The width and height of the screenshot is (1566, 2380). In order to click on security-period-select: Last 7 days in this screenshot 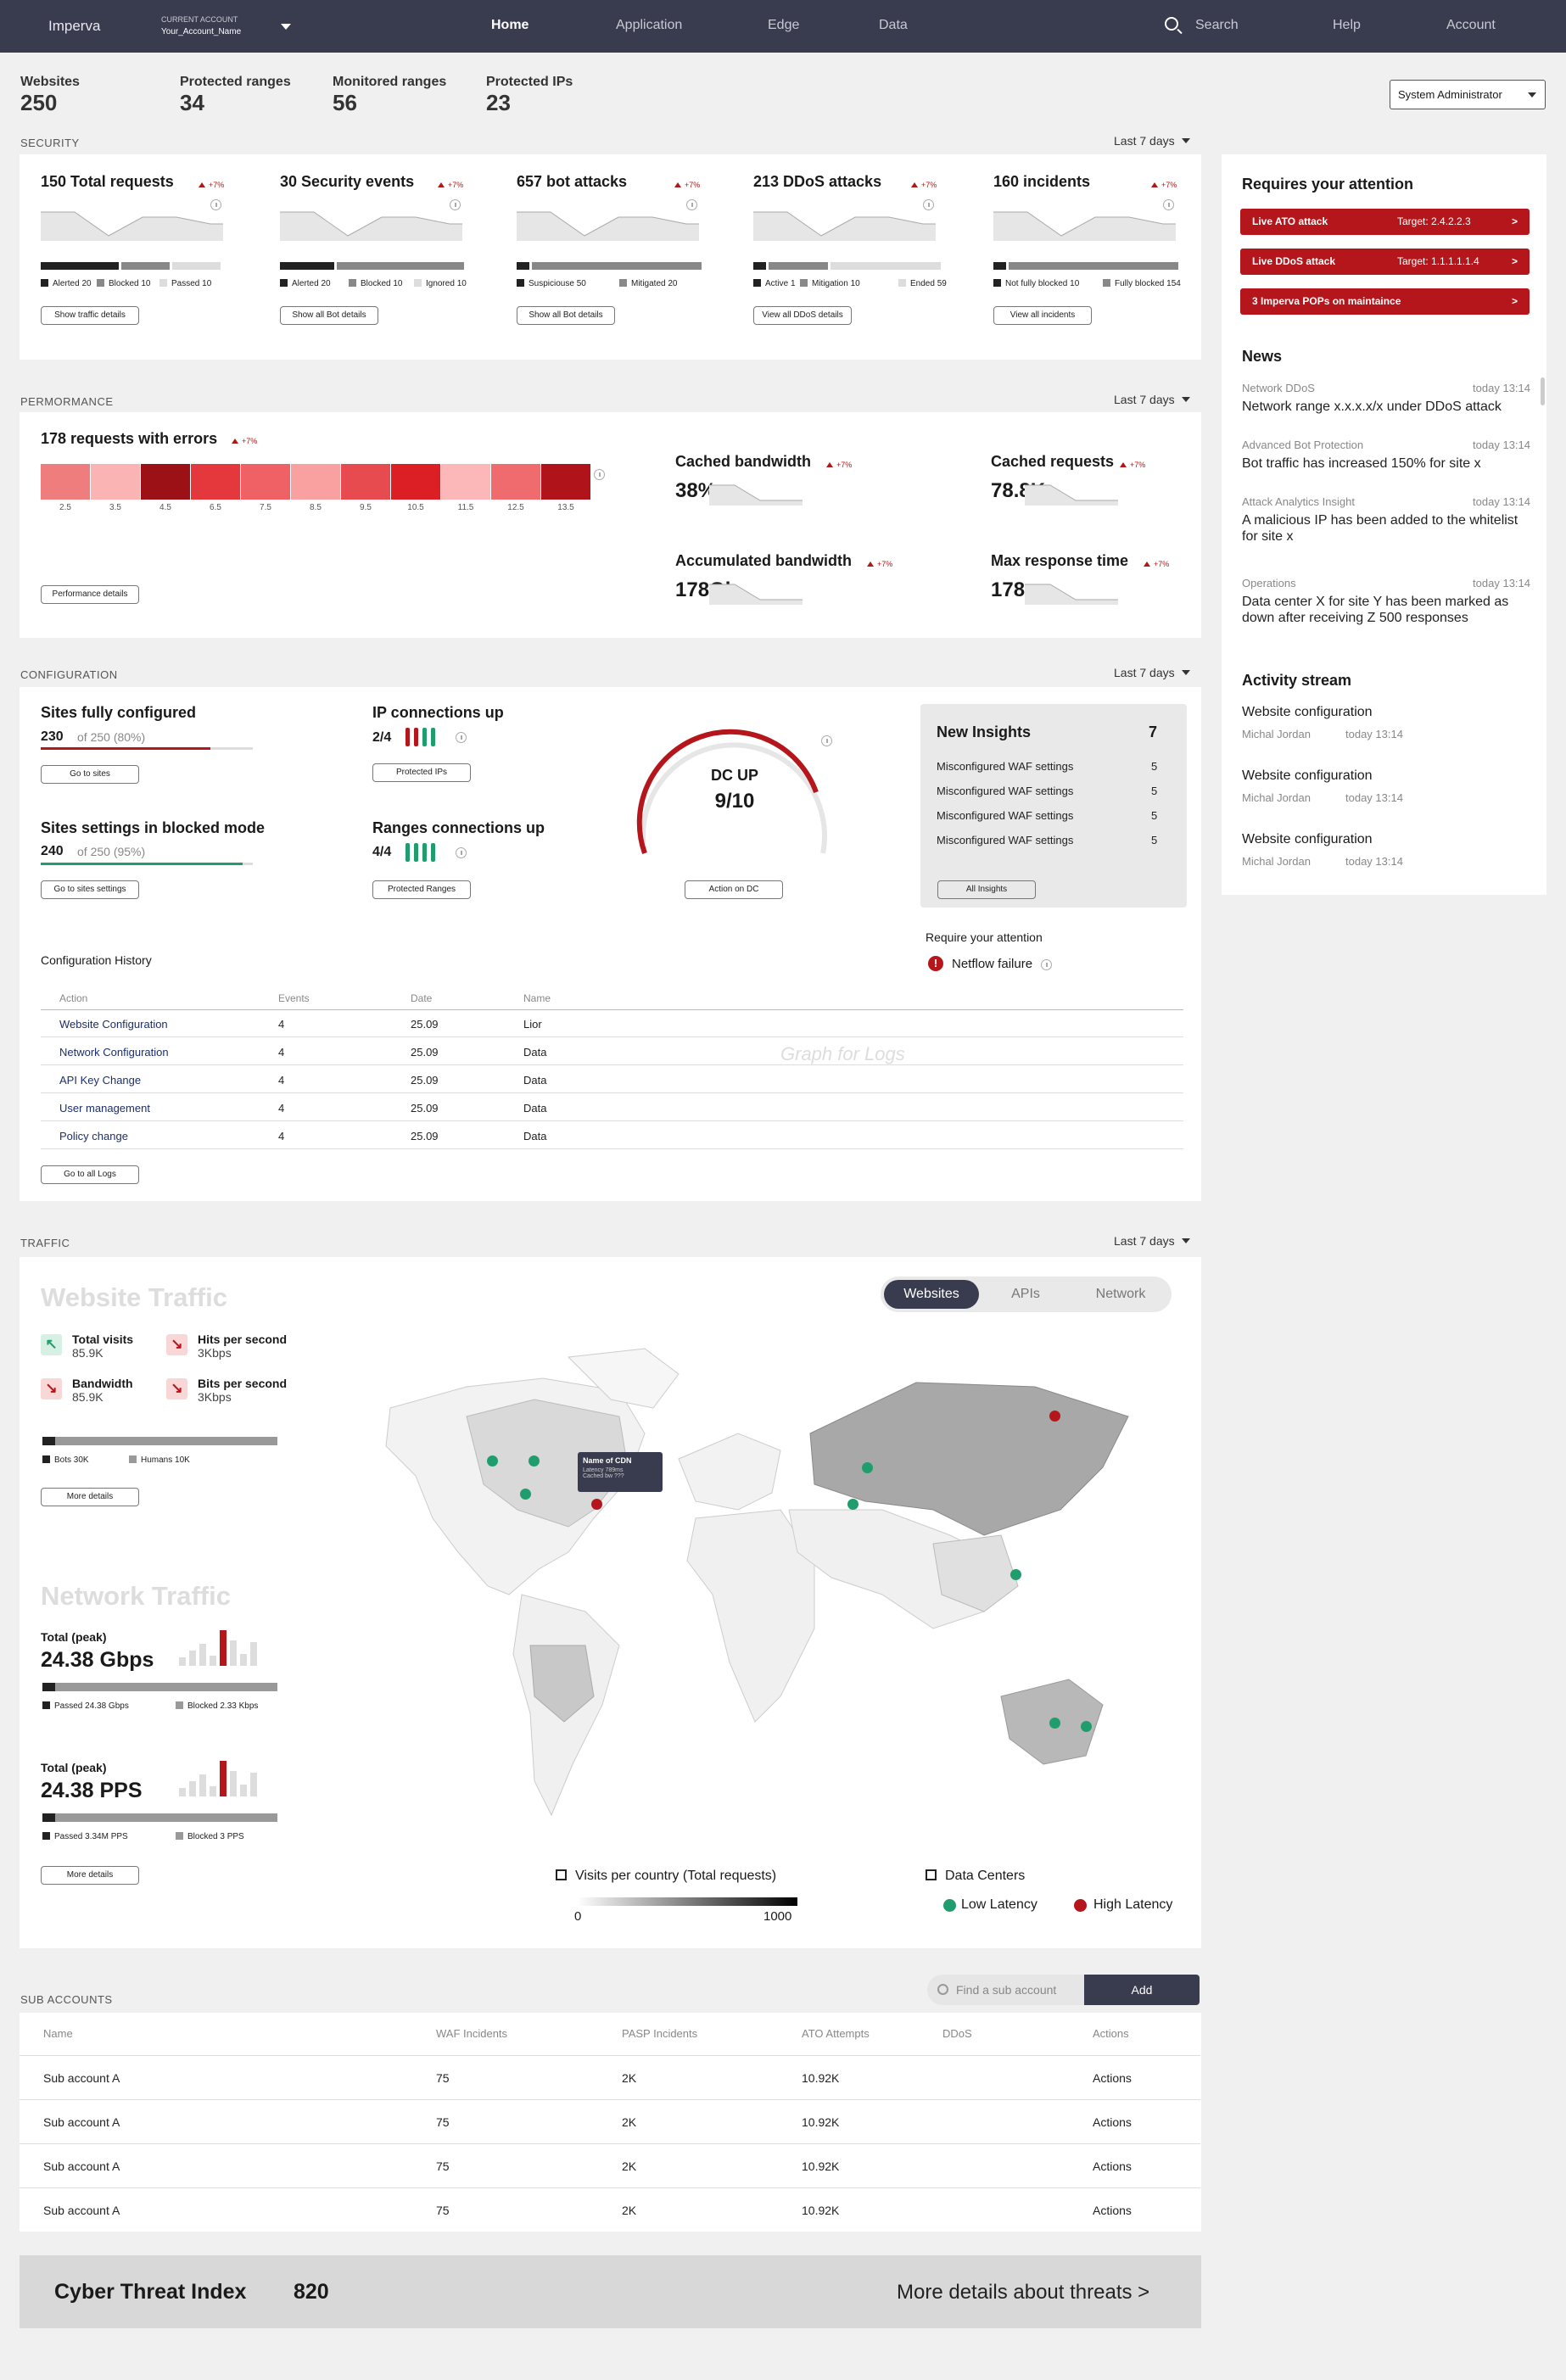, I will do `click(1152, 141)`.